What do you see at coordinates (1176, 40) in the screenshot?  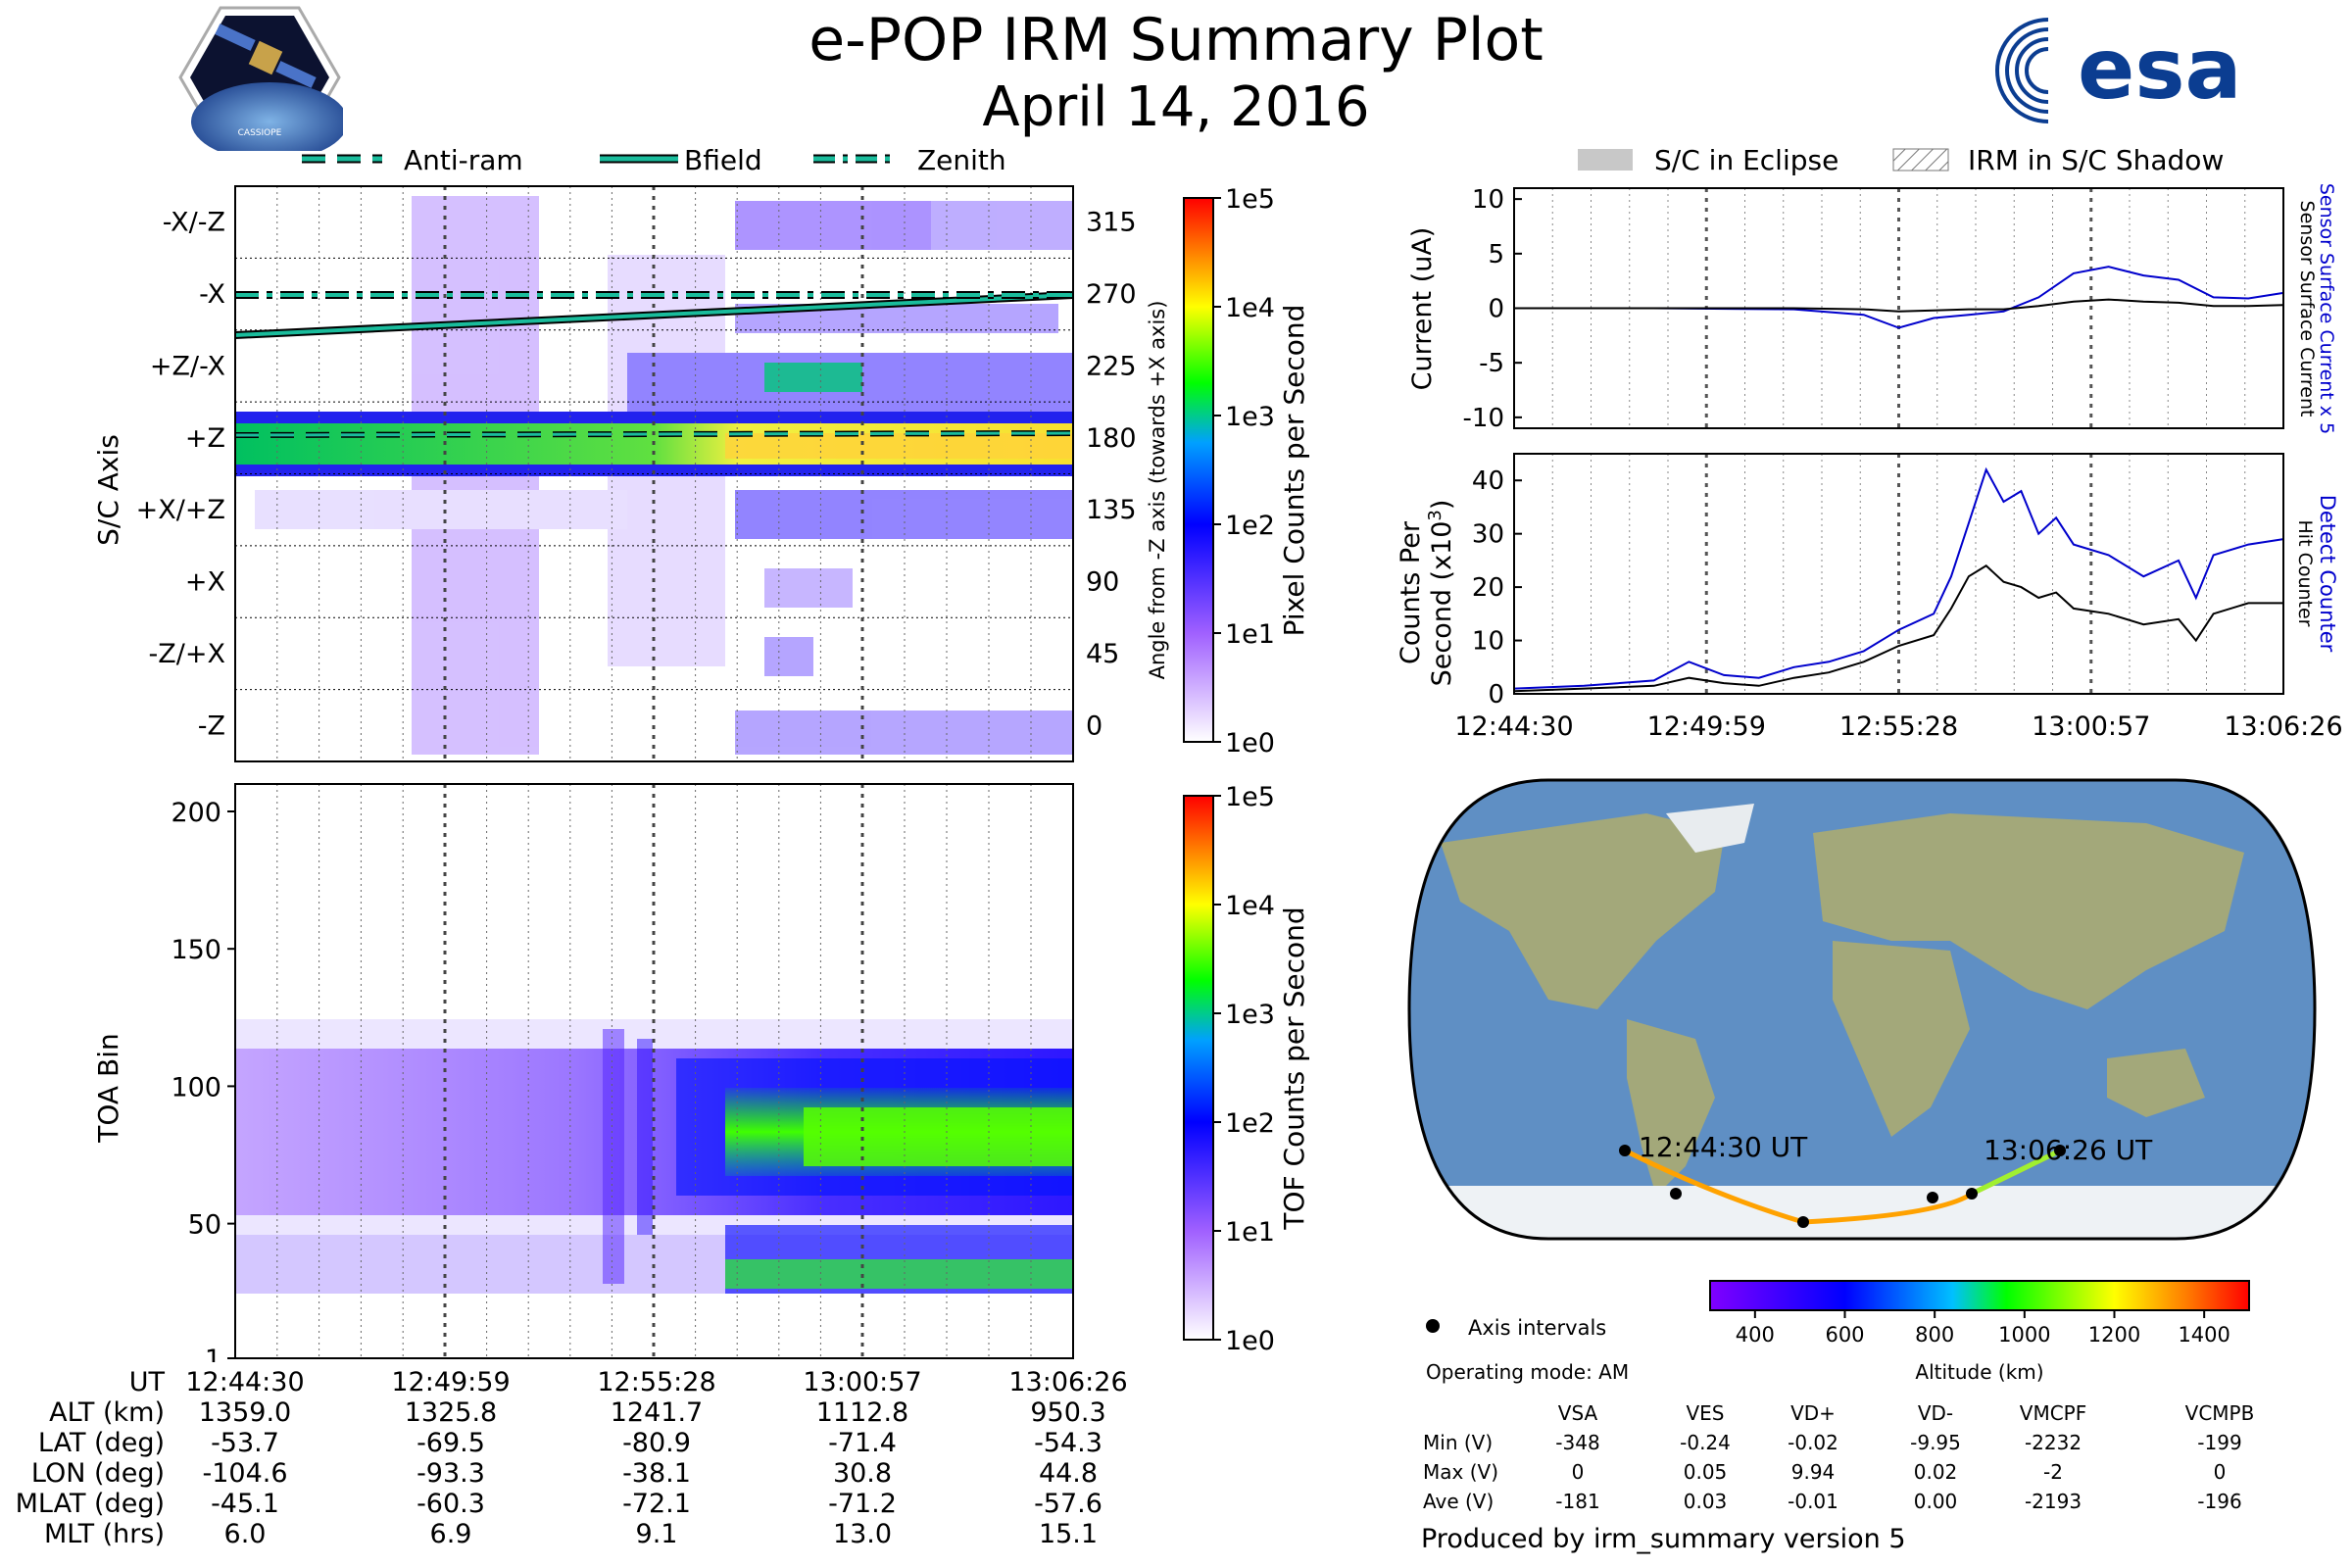 I see `page-title: e-POP IRM Summary Plot` at bounding box center [1176, 40].